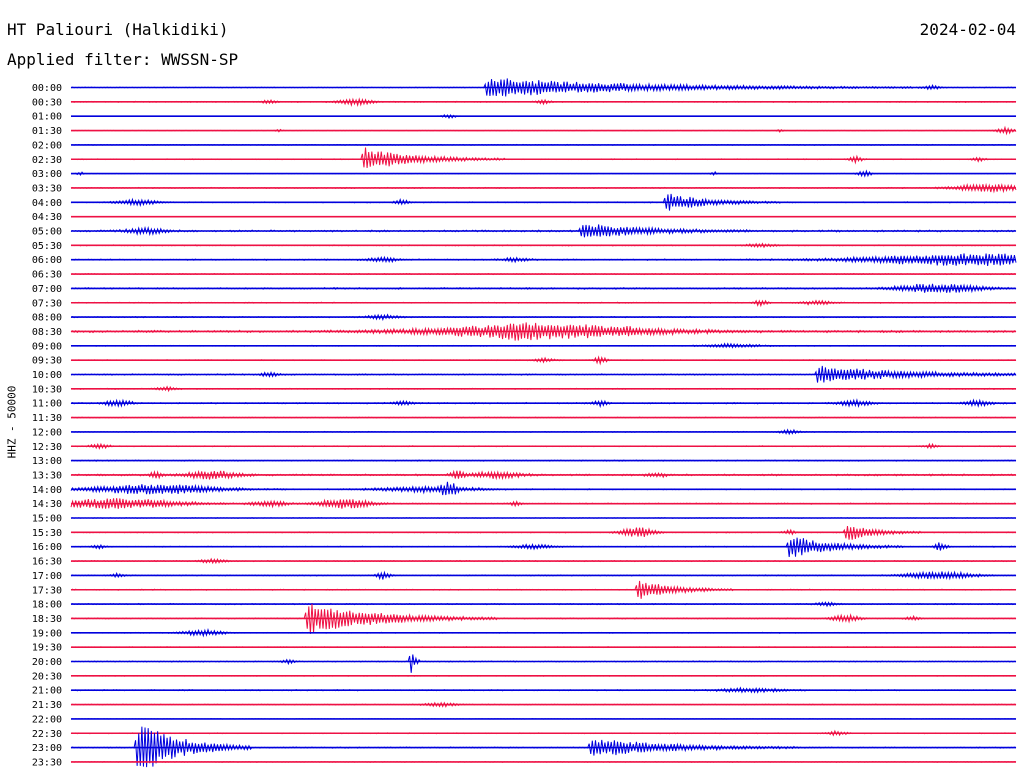 Image resolution: width=1024 pixels, height=780 pixels. What do you see at coordinates (47, 648) in the screenshot?
I see `time-label: 19:30` at bounding box center [47, 648].